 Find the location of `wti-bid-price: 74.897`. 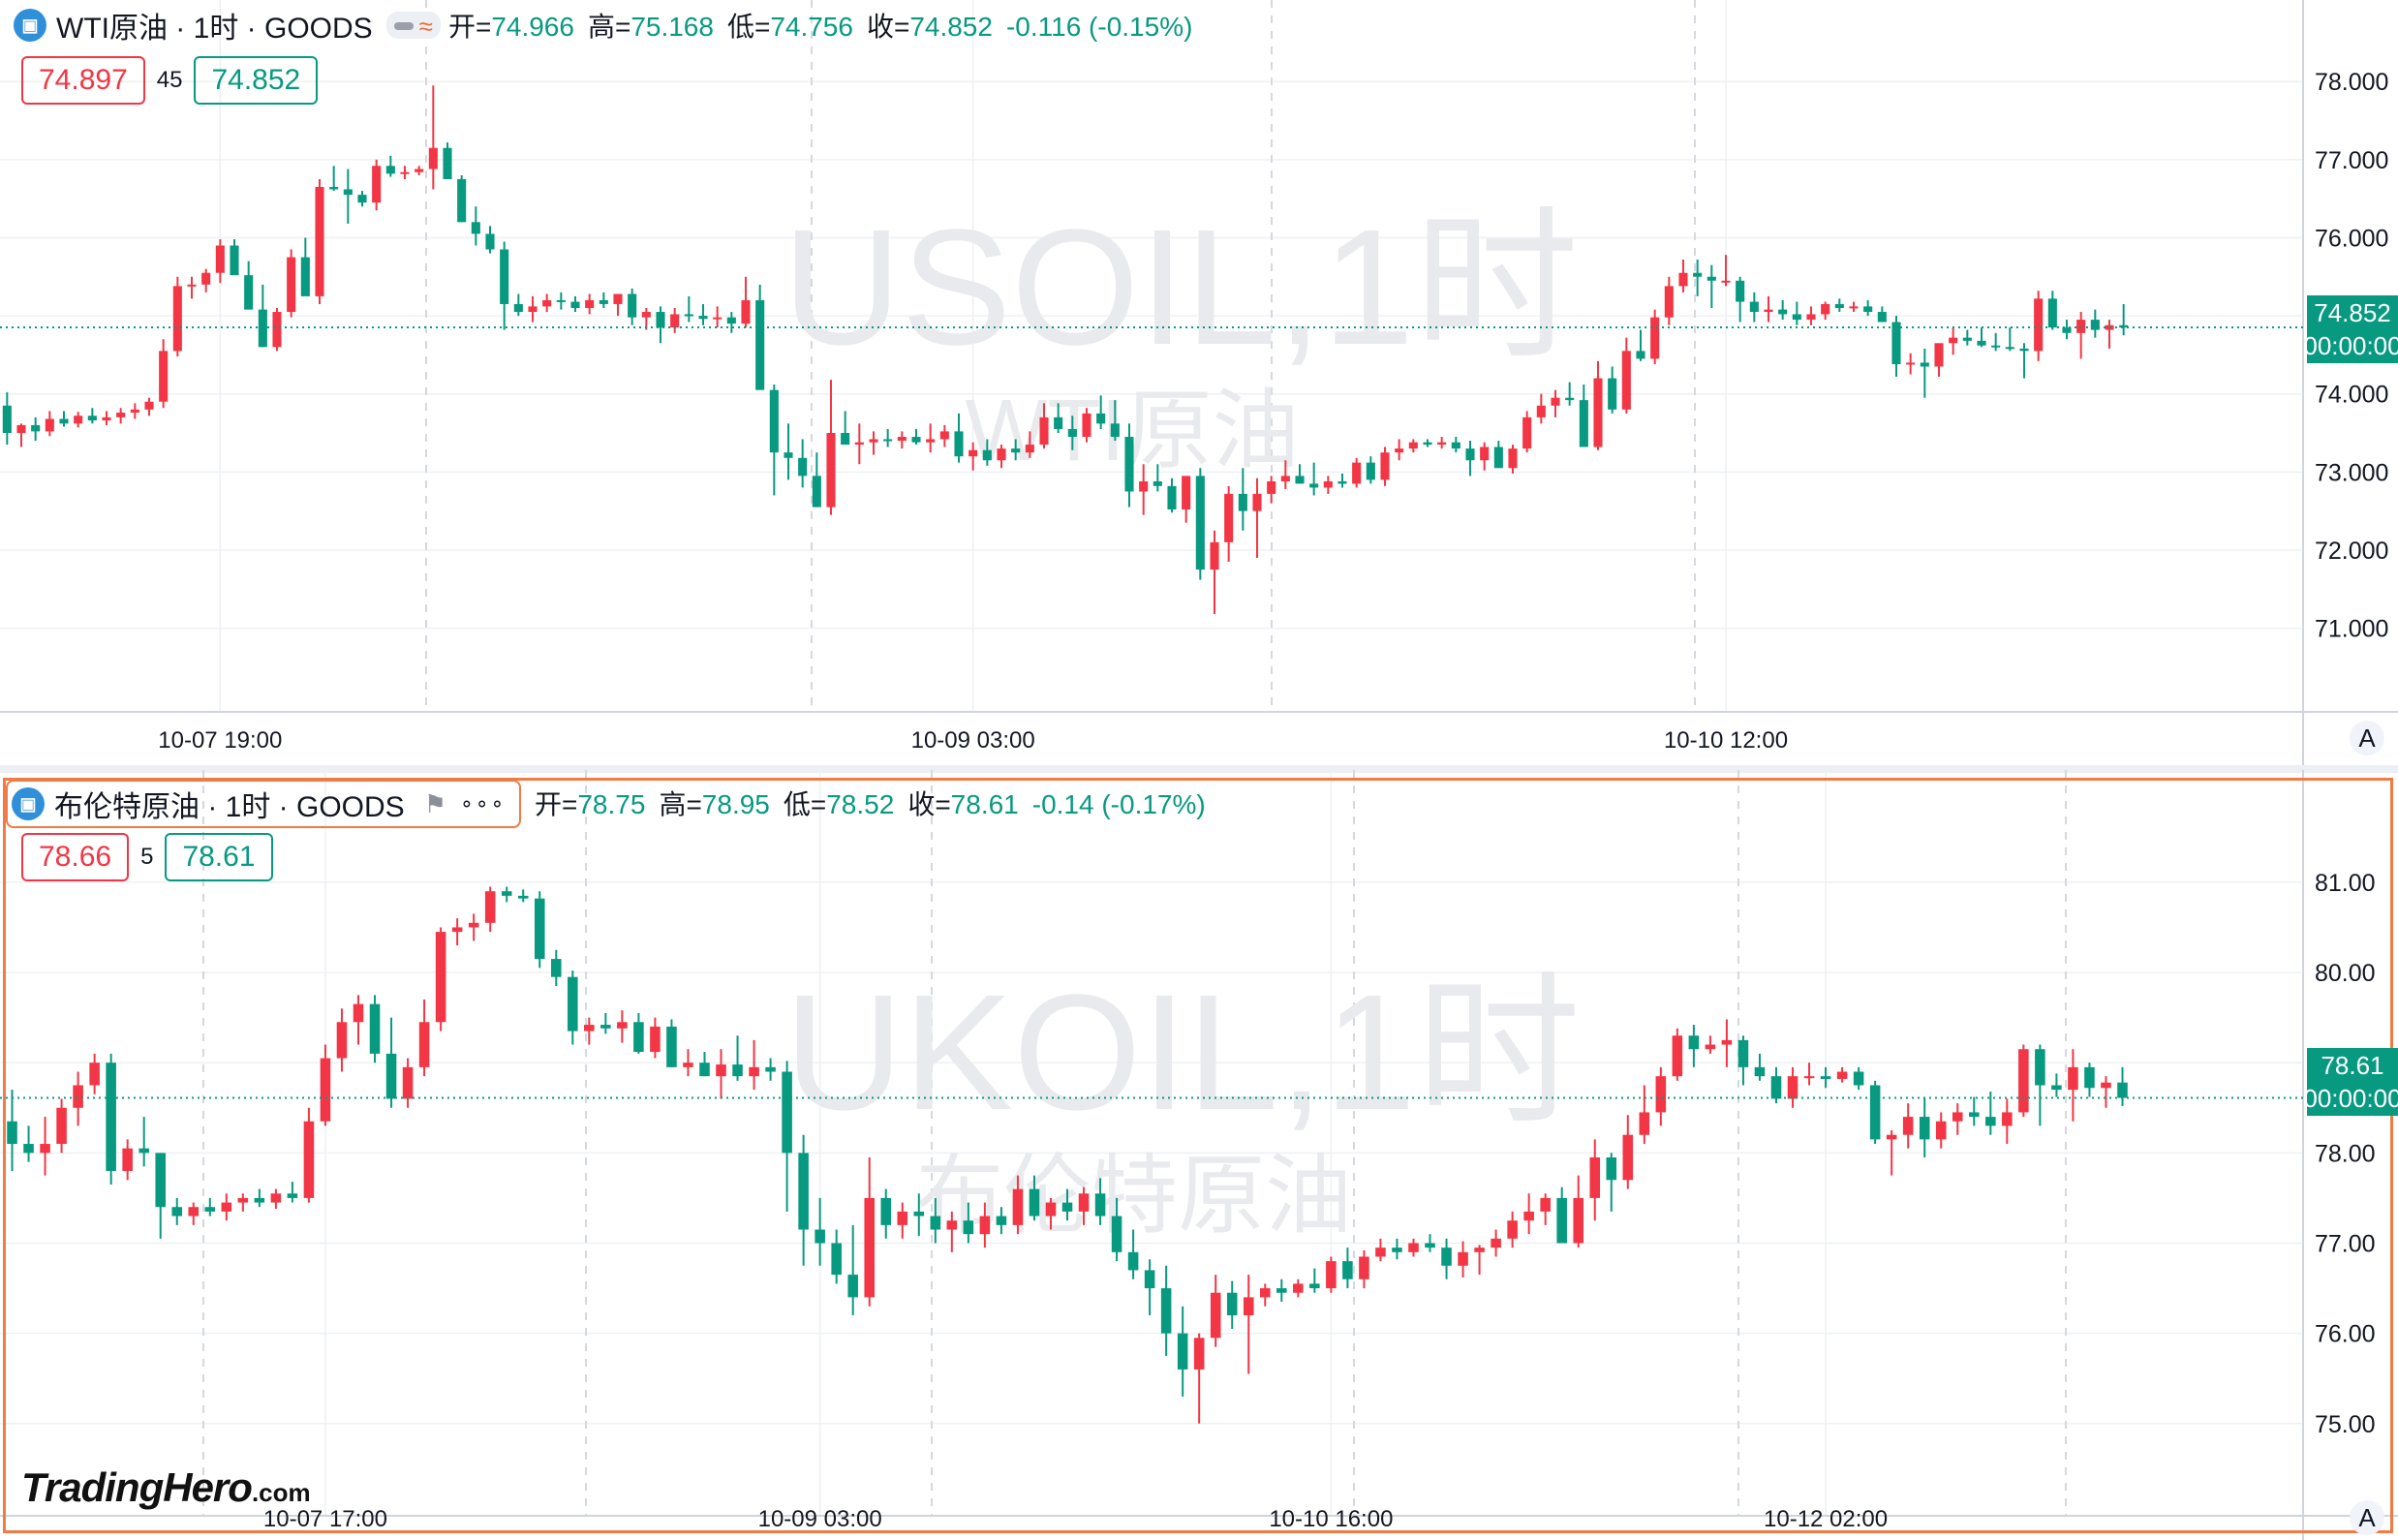

wti-bid-price: 74.897 is located at coordinates (83, 81).